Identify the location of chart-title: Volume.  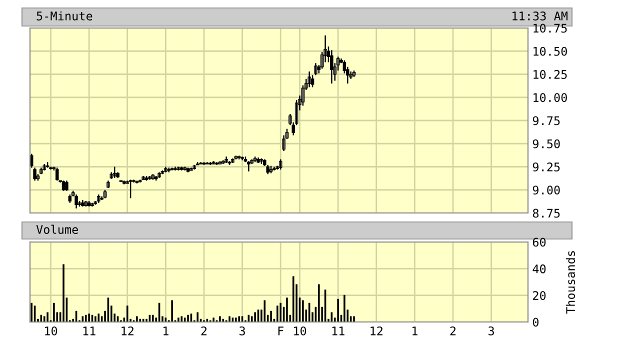
(57, 229).